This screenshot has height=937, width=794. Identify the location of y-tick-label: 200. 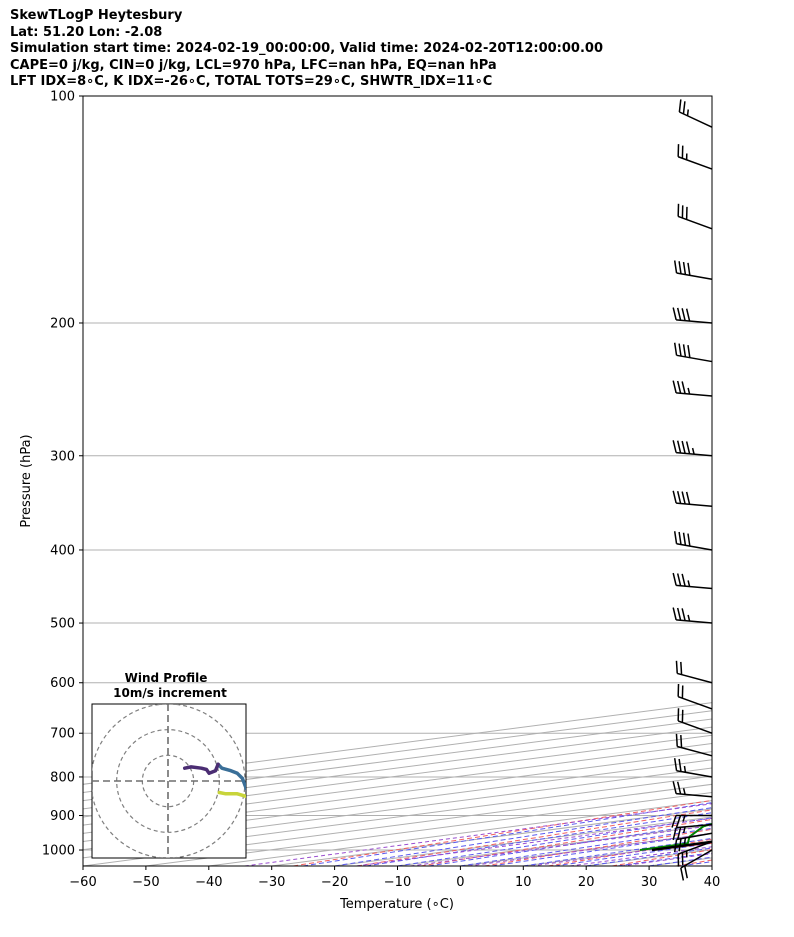
(62, 323).